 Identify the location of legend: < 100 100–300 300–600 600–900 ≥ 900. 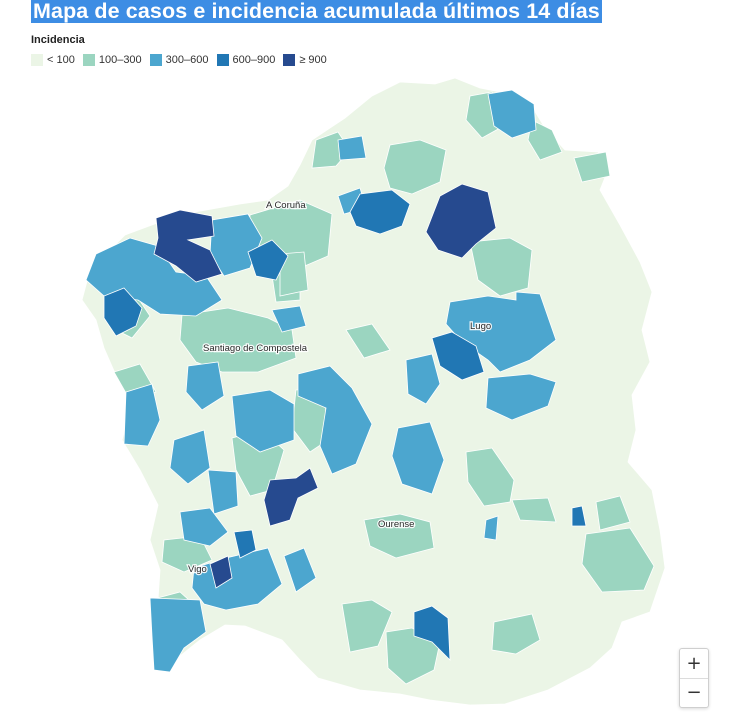
(183, 60).